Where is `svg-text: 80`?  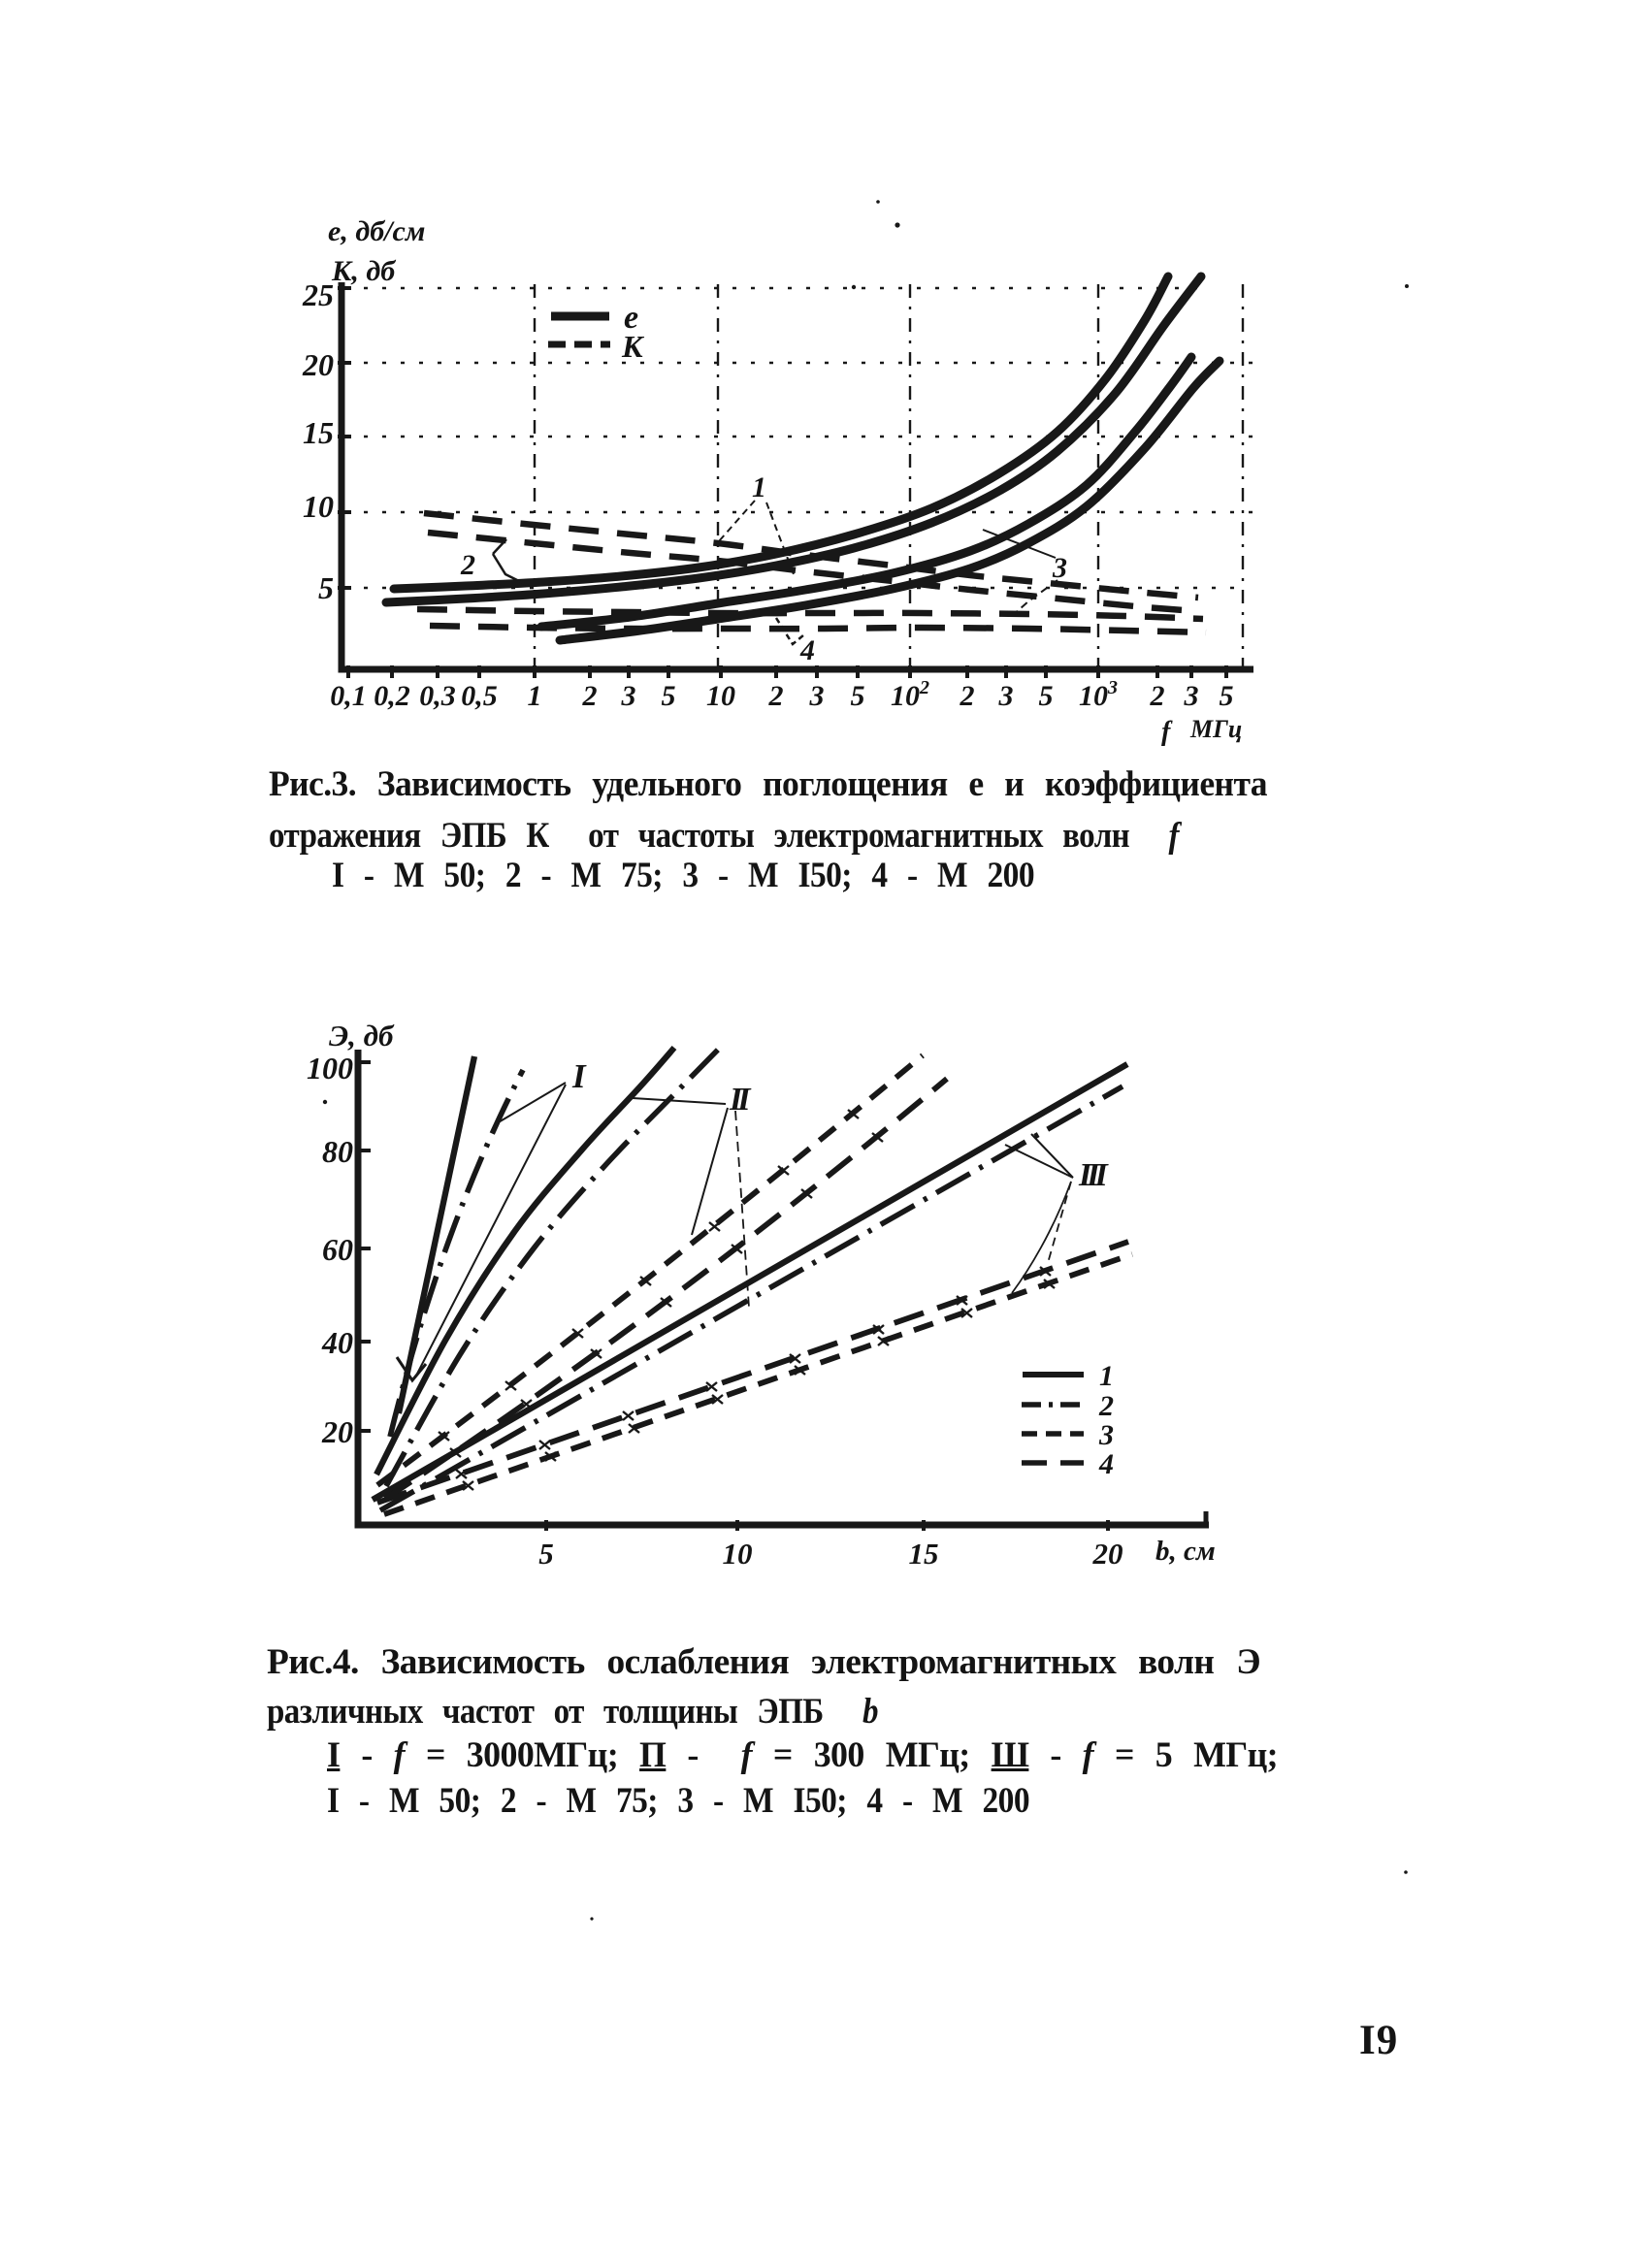 svg-text: 80 is located at coordinates (337, 1151).